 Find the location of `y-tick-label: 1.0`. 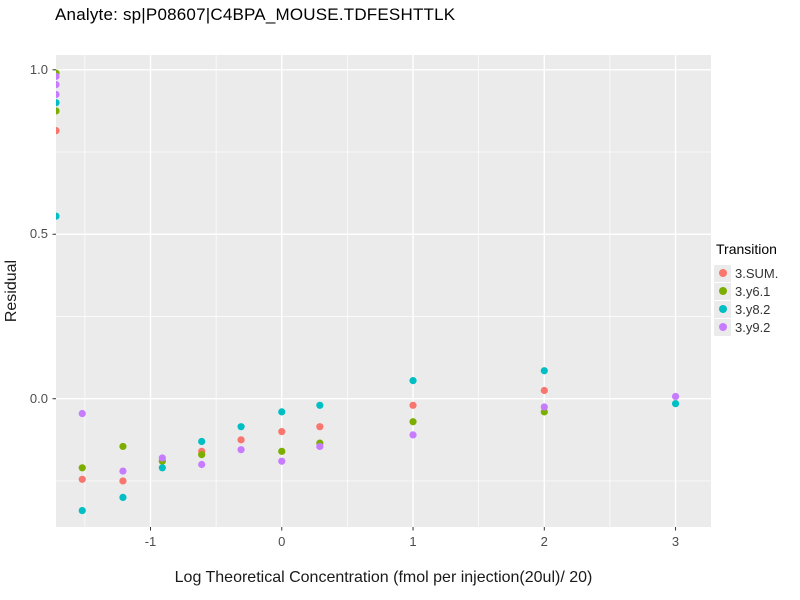

y-tick-label: 1.0 is located at coordinates (38, 69).